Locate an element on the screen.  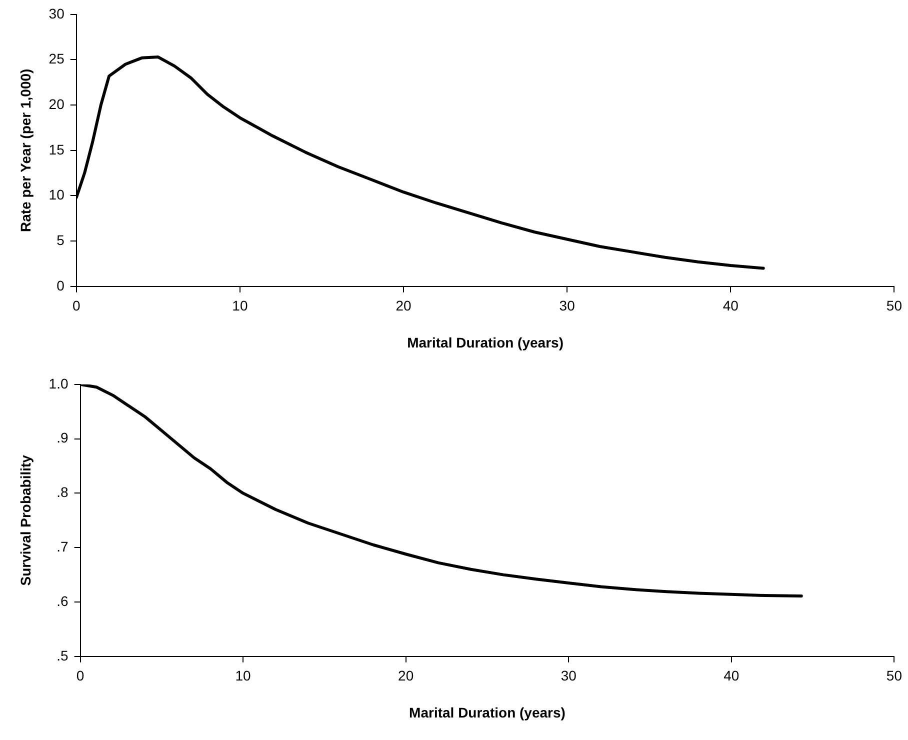
y-tick-label: .8 is located at coordinates (62, 492).